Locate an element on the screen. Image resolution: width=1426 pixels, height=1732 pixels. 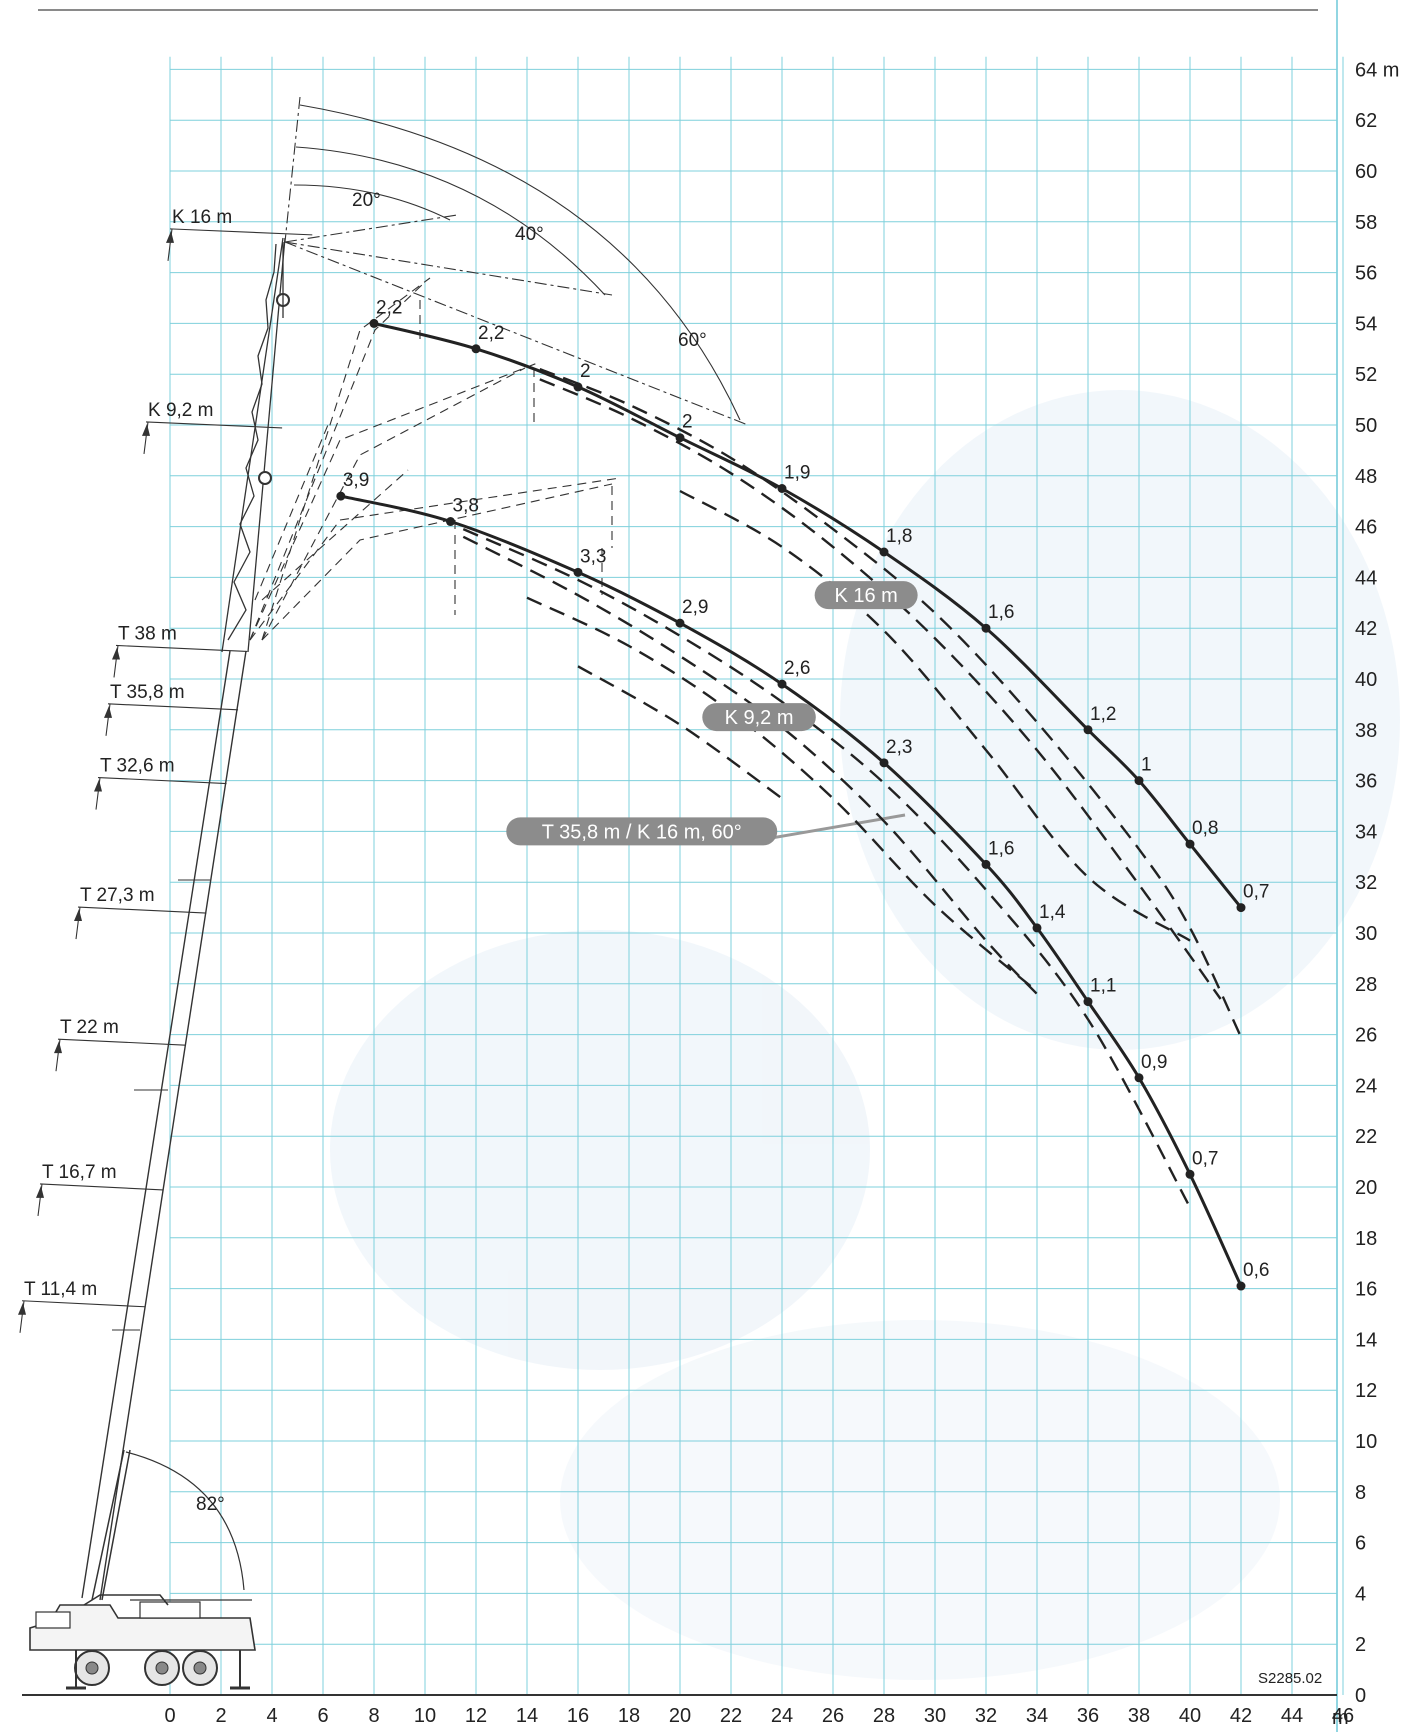
y-tick-label: 52 is located at coordinates (1366, 375).